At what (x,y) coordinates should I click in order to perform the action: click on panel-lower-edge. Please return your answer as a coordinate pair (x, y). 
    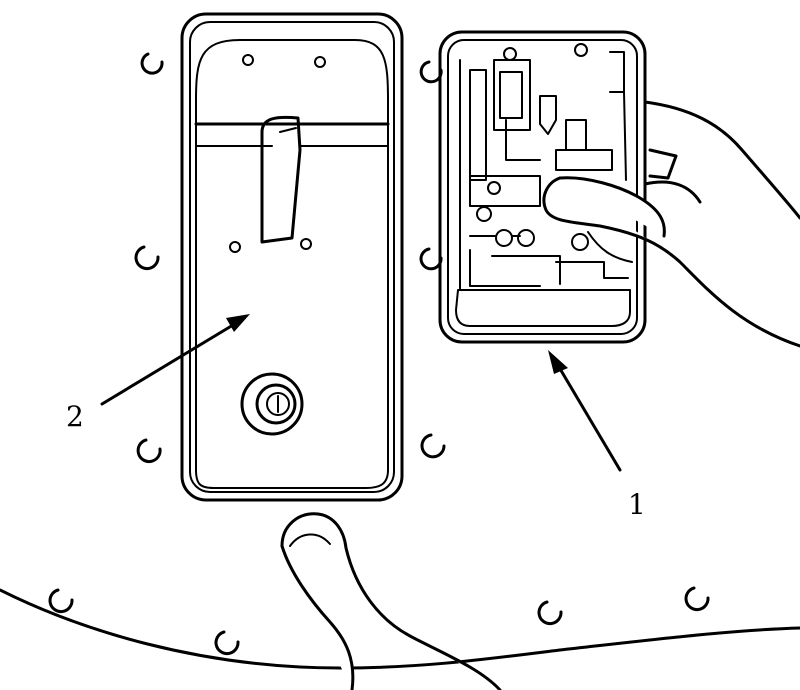
    Looking at the image, I should click on (400, 629).